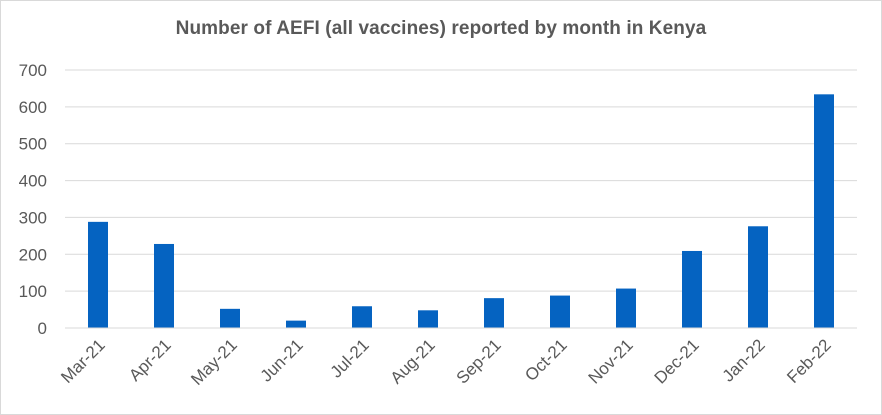  Describe the element at coordinates (809, 361) in the screenshot. I see `x-tick-label: Feb-22` at that location.